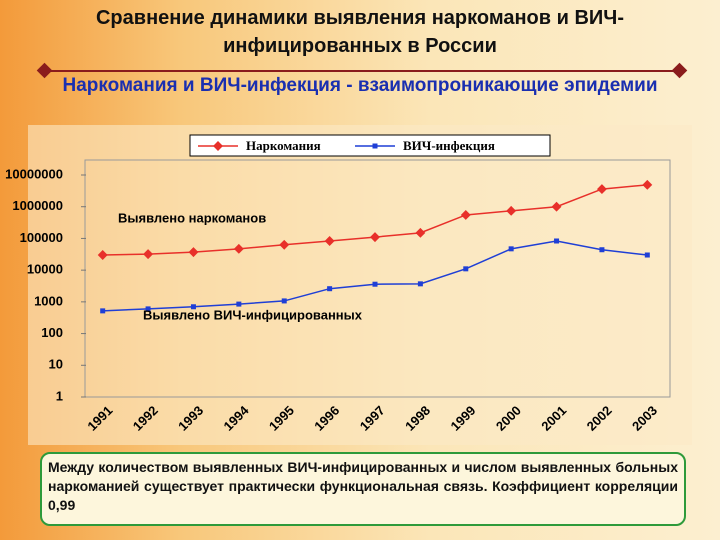  What do you see at coordinates (44, 70) in the screenshot?
I see `divider-diamond` at bounding box center [44, 70].